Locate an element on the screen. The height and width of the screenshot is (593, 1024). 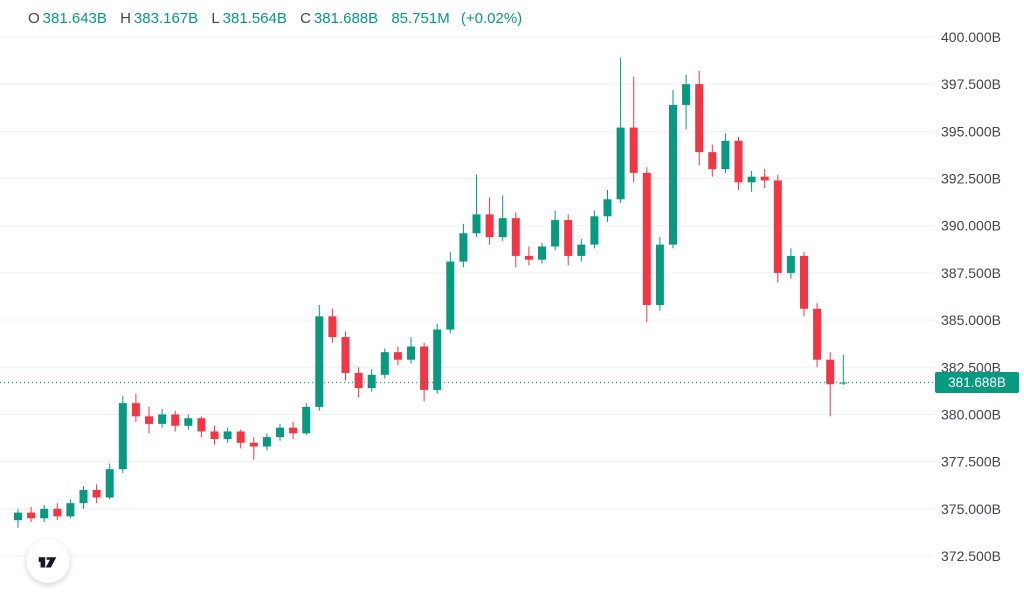
tradingview-logo-icon is located at coordinates (47, 562).